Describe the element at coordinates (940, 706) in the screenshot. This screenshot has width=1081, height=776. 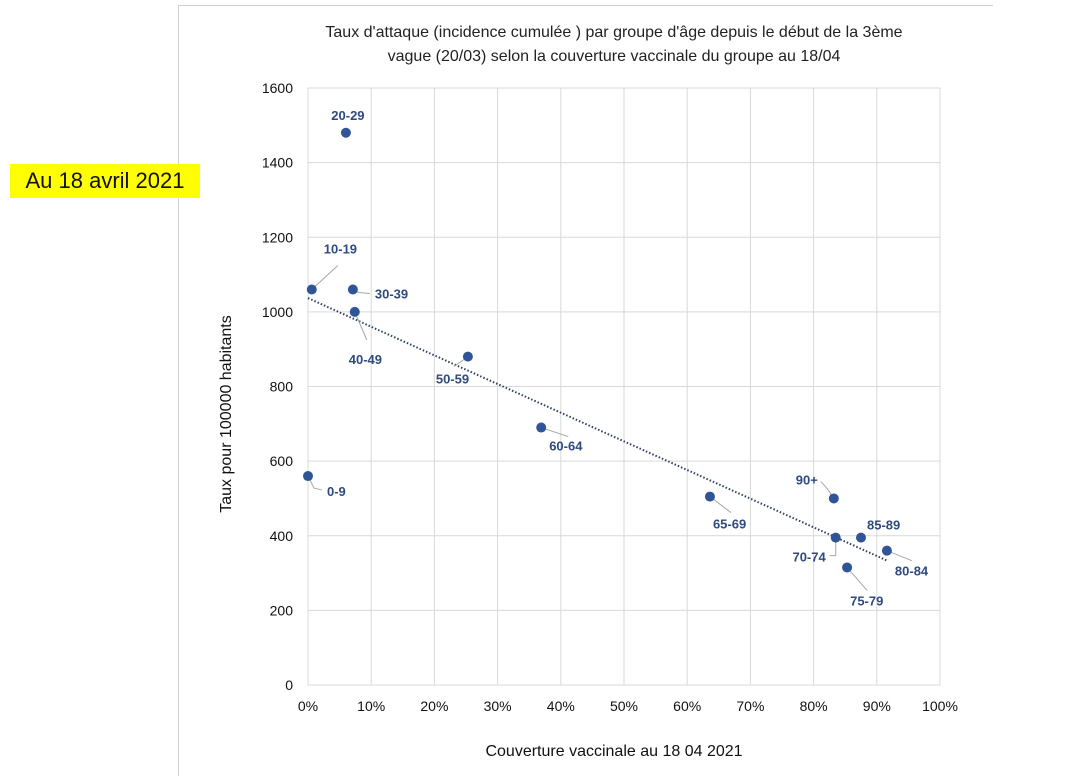
I see `x-tick-label: 100%` at that location.